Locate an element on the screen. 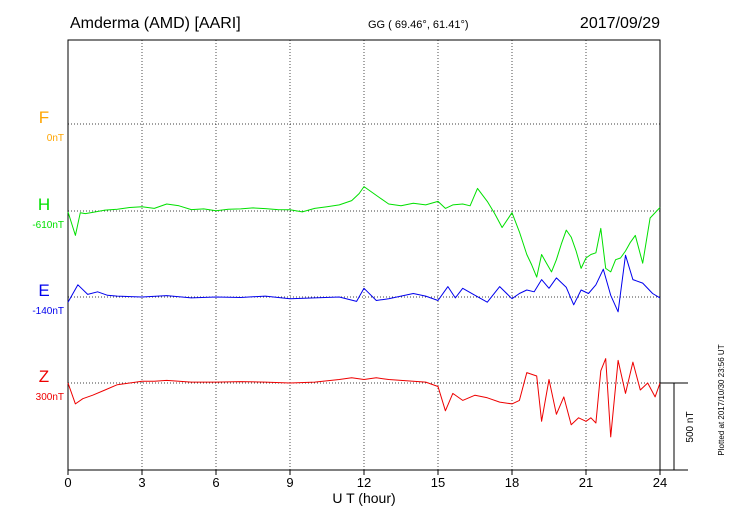 This screenshot has height=520, width=730. station-title: Amderma (AMD) [AARI] is located at coordinates (155, 23).